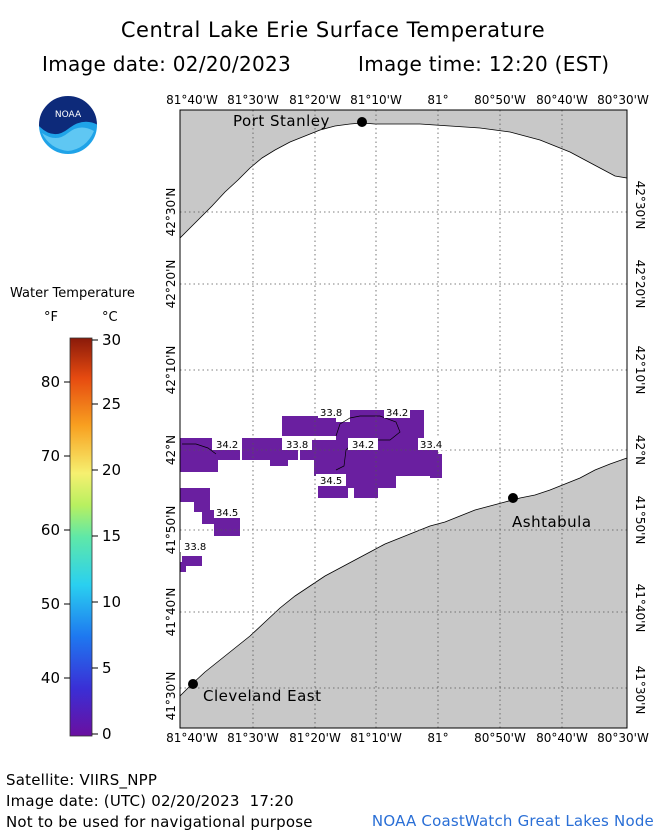 This screenshot has width=666, height=837. What do you see at coordinates (150, 801) in the screenshot?
I see `footer-utc-date: Image date: (UTC) 02/20/2023 17:20` at bounding box center [150, 801].